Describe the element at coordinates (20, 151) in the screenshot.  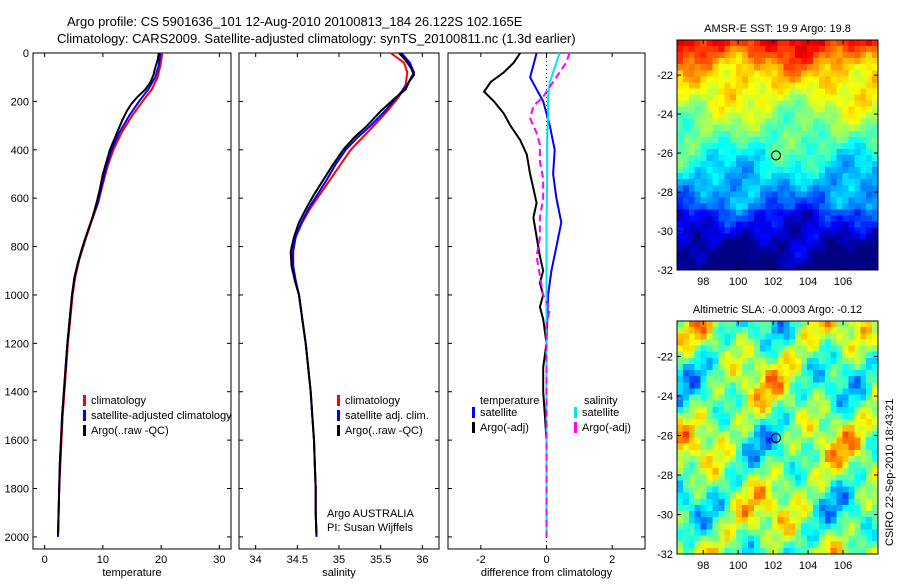
I see `y-tick-label: 400` at that location.